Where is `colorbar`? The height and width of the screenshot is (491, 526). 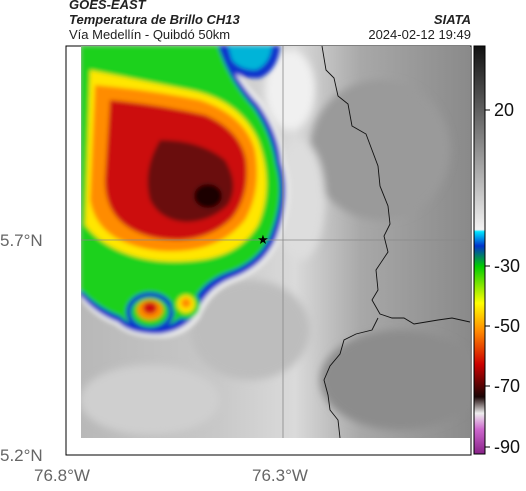
colorbar is located at coordinates (479, 250).